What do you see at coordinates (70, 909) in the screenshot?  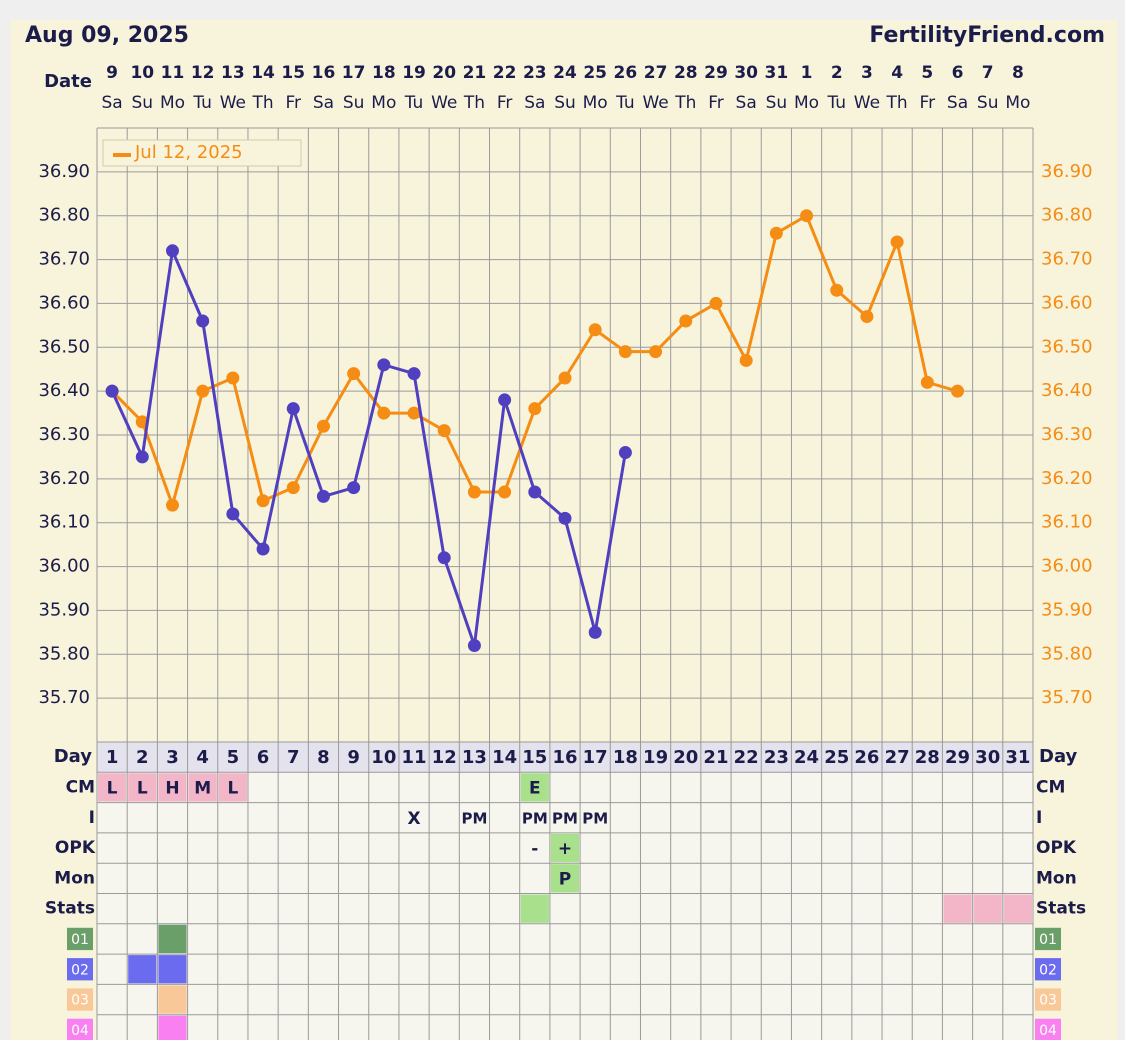 I see `row-label: Stats` at bounding box center [70, 909].